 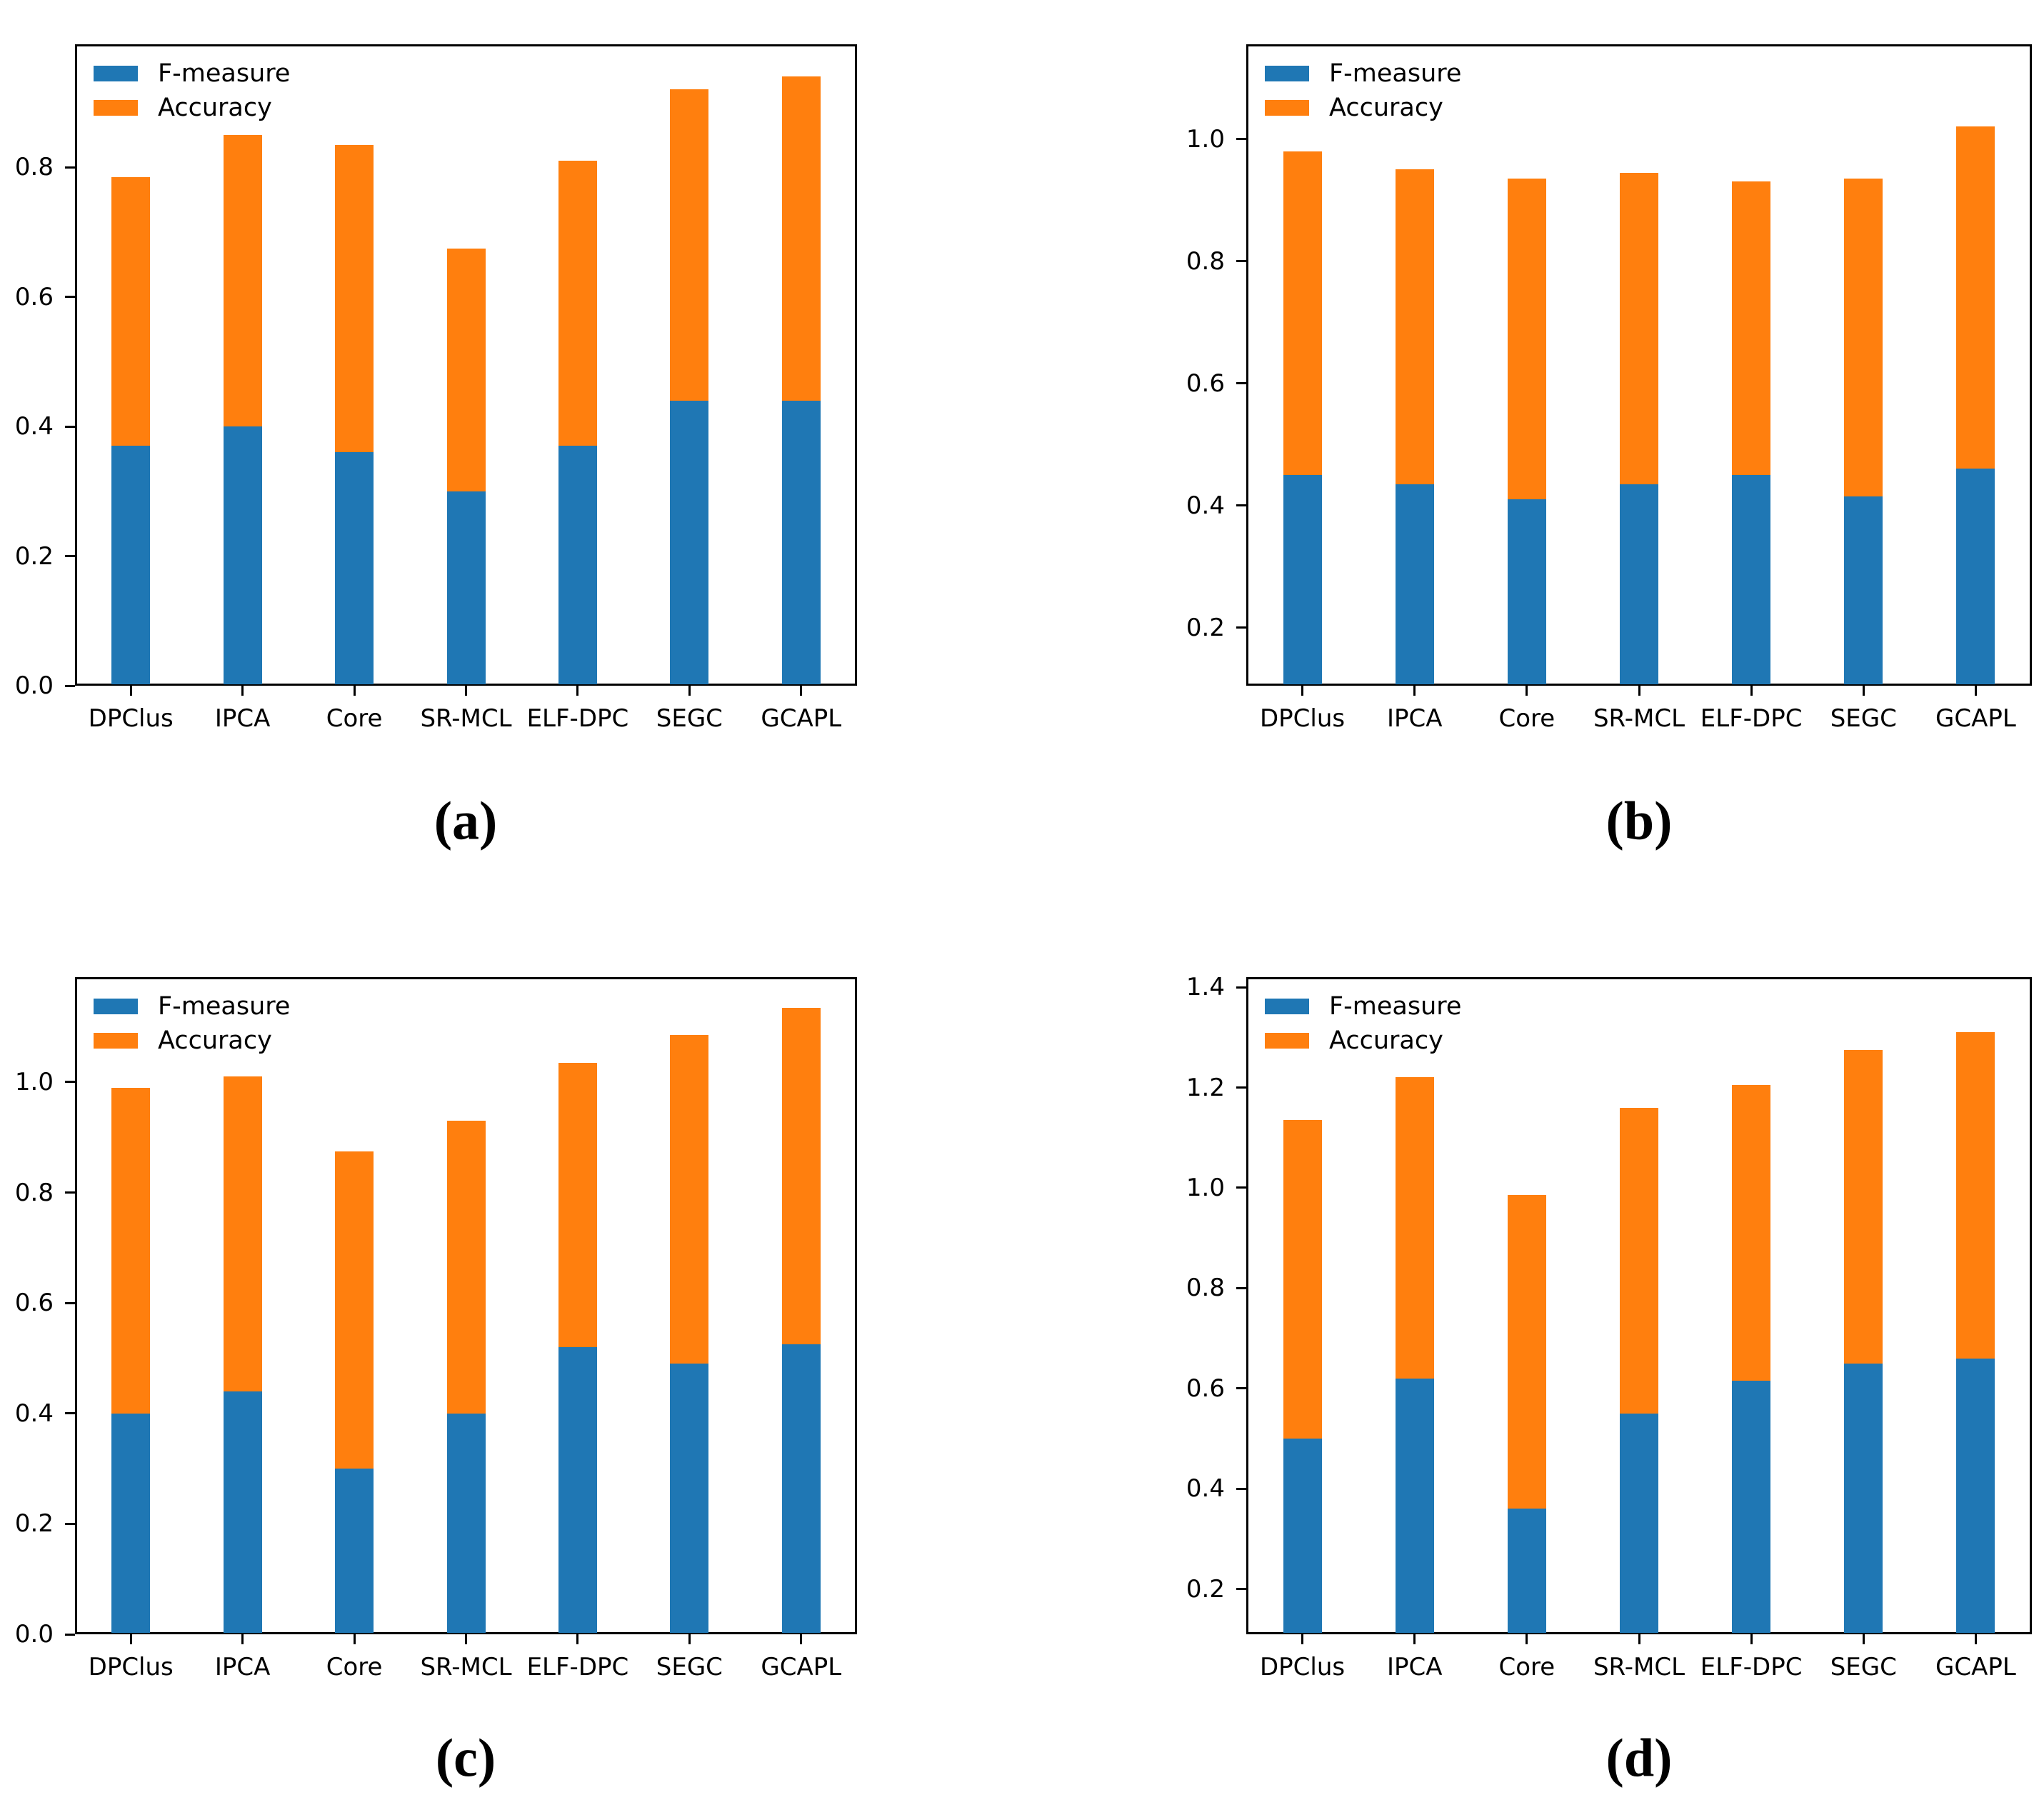 I want to click on y-tick-label: 1.0, so click(x=1205, y=139).